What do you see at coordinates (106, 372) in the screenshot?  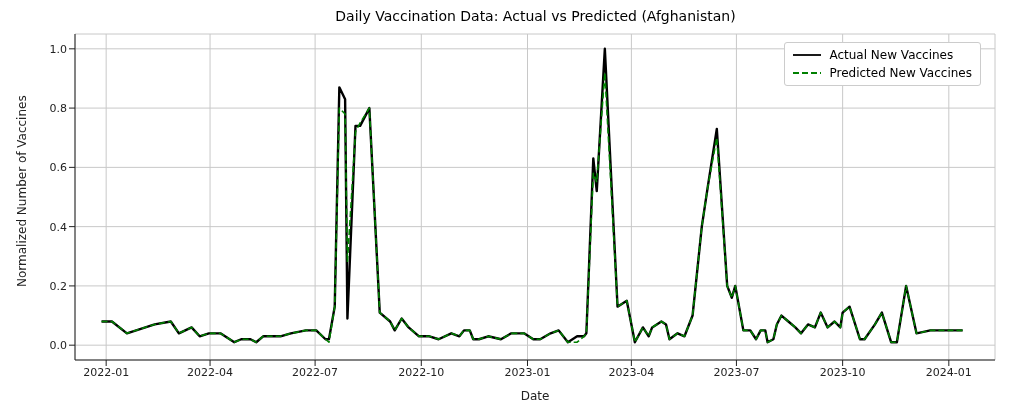 I see `x-tick-label: 2022-01` at bounding box center [106, 372].